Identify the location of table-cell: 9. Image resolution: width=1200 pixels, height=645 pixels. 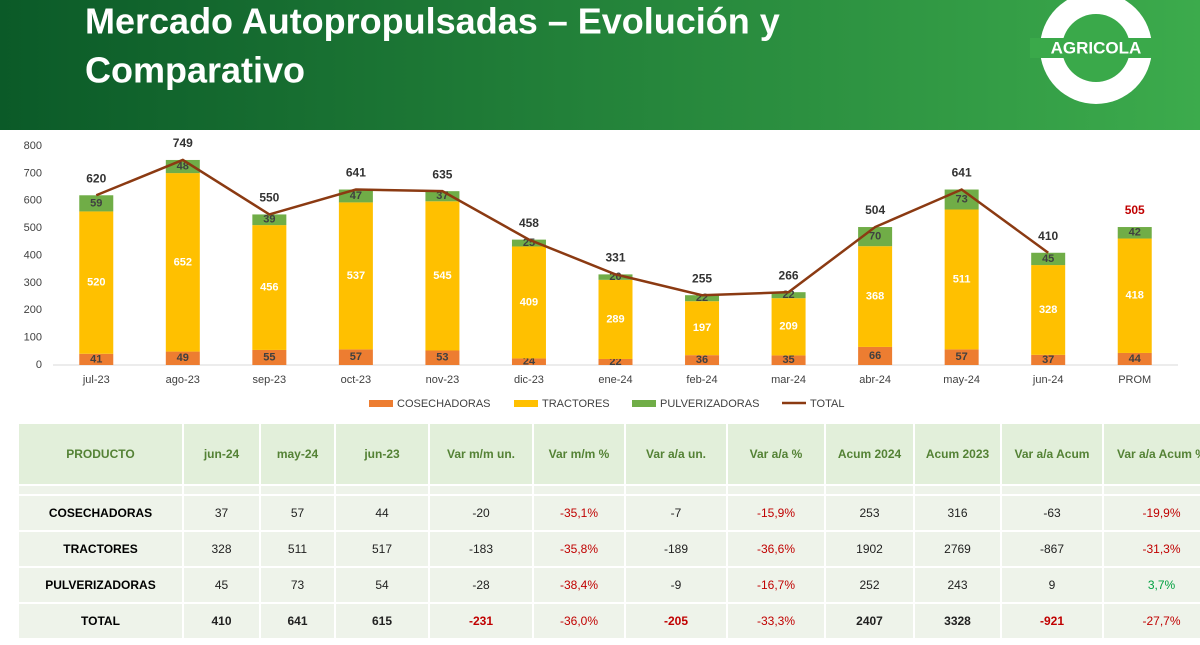
(1052, 585).